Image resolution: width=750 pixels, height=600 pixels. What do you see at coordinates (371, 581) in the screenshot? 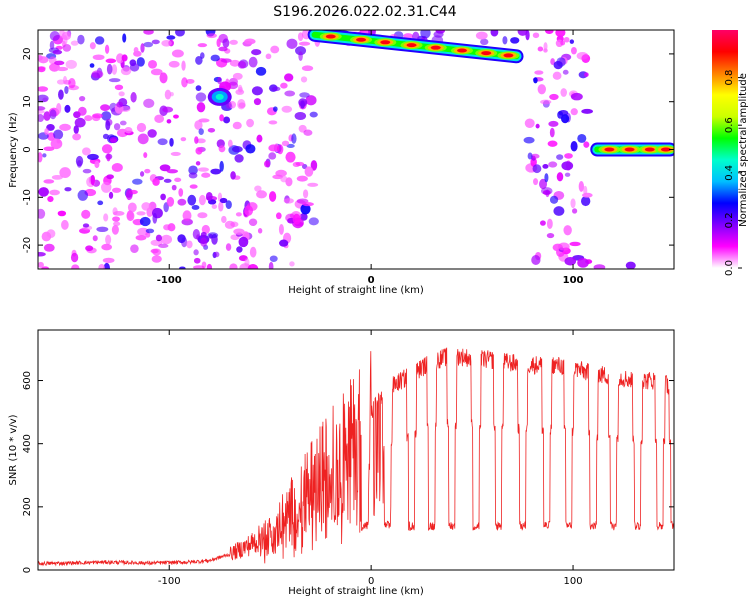
I see `x-tick-label: 0` at bounding box center [371, 581].